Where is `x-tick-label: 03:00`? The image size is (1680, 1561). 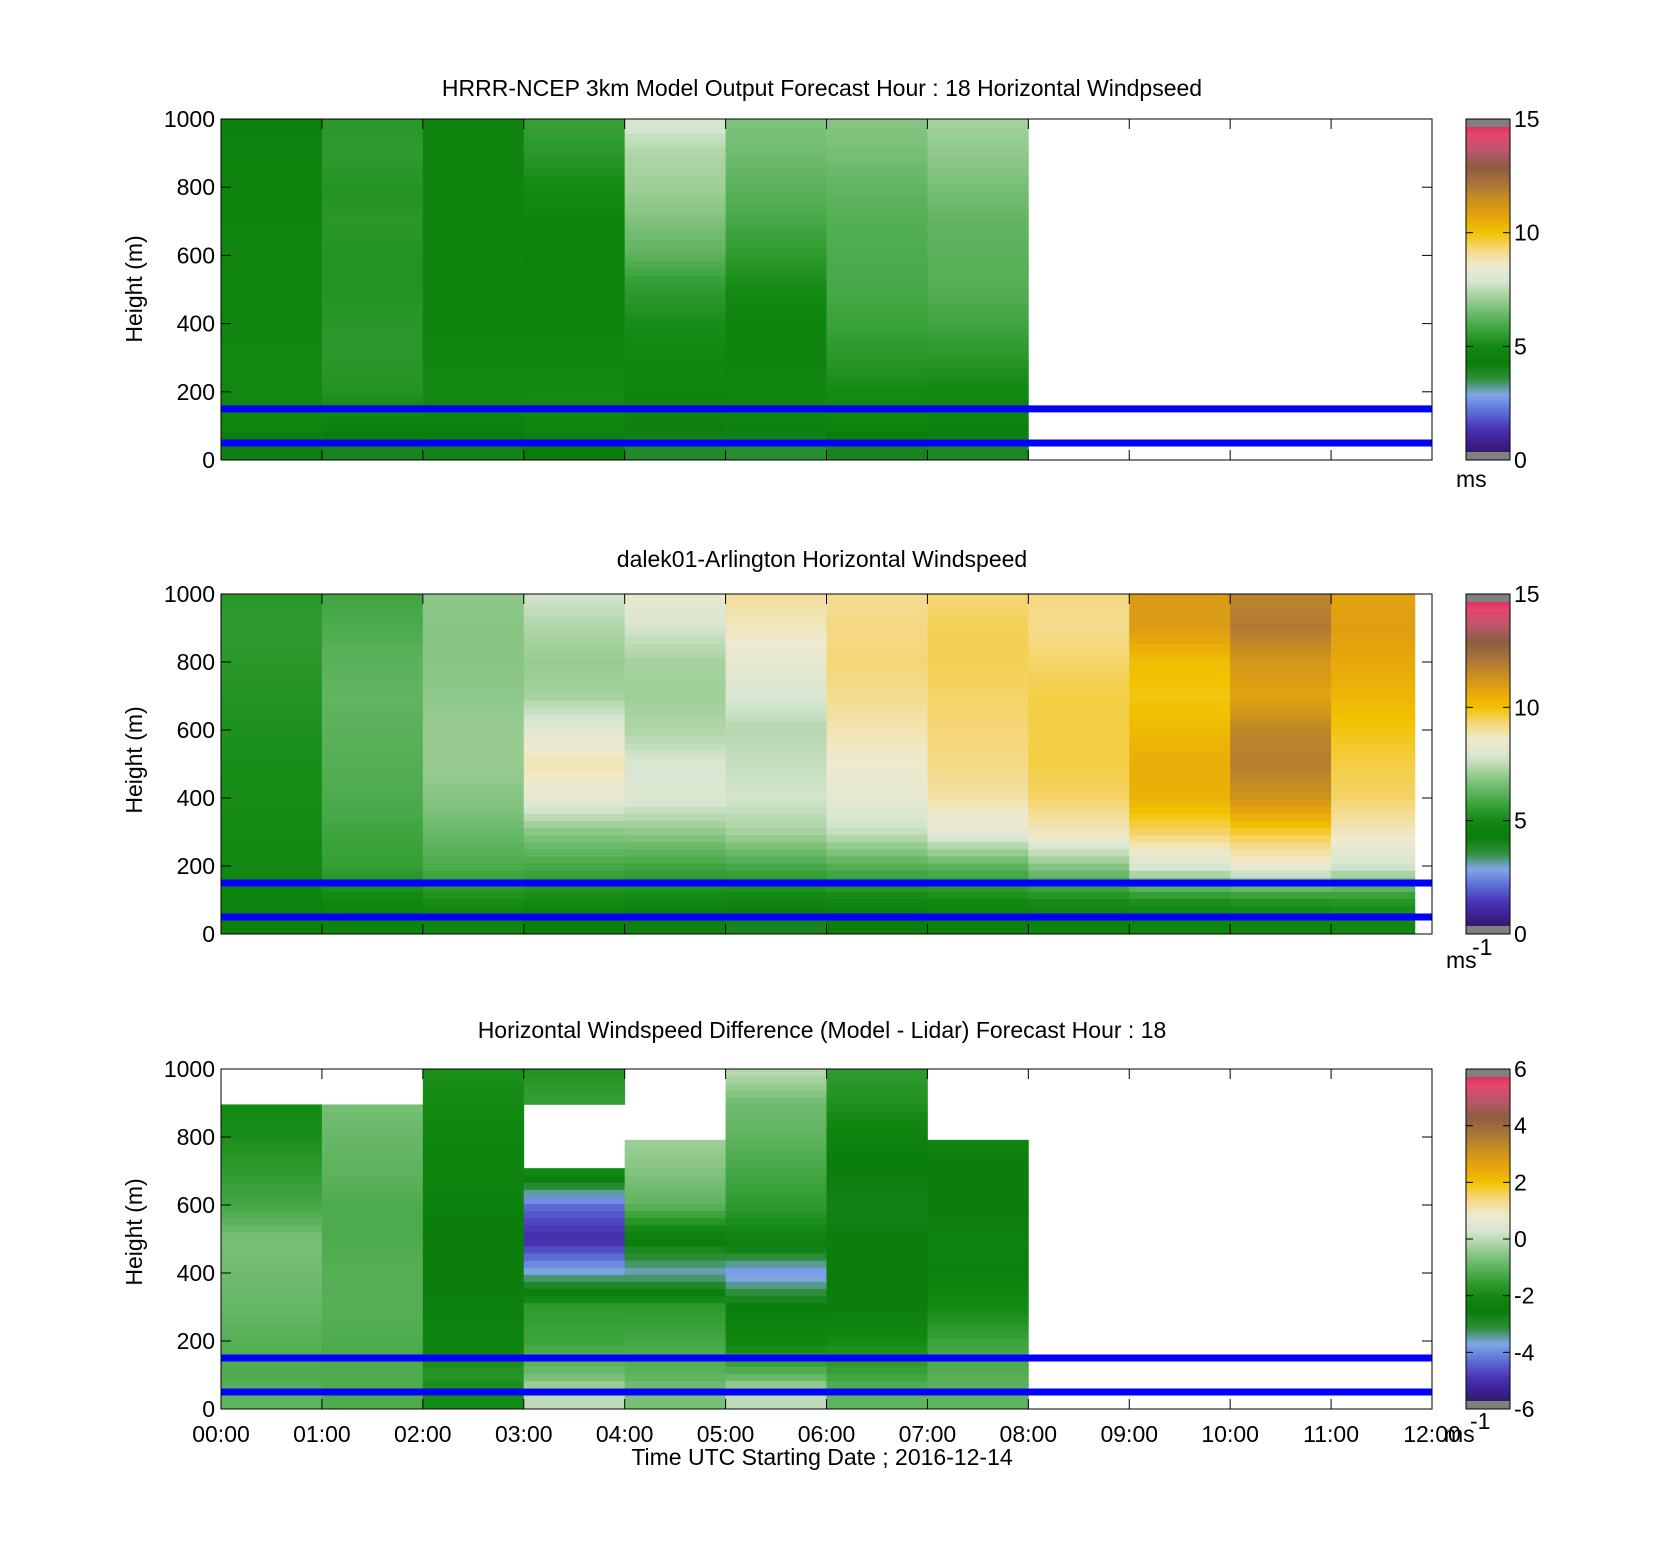
x-tick-label: 03:00 is located at coordinates (524, 1434).